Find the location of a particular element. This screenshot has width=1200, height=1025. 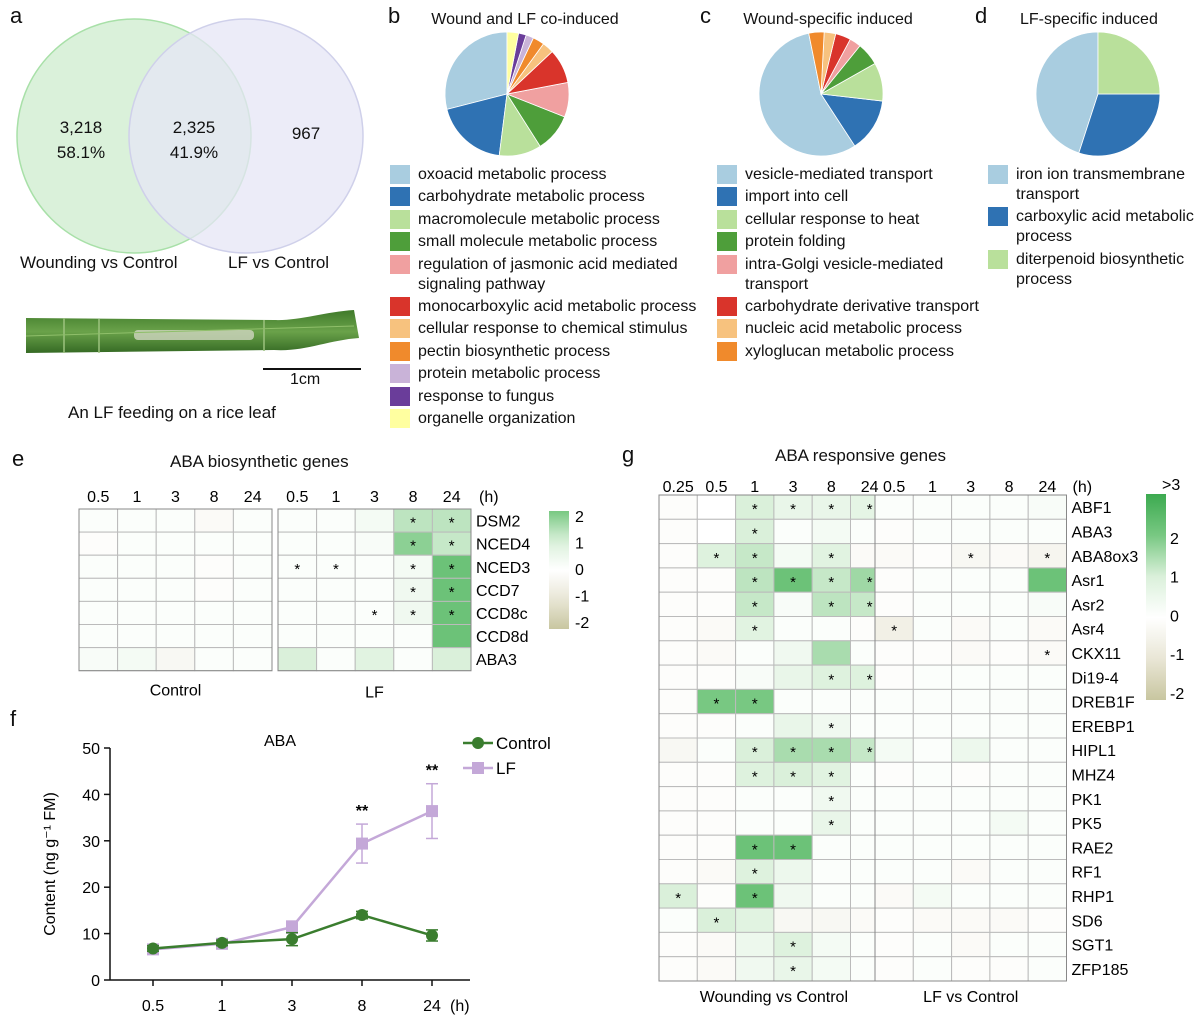

legend-item: import into cell is located at coordinates (862, 197).